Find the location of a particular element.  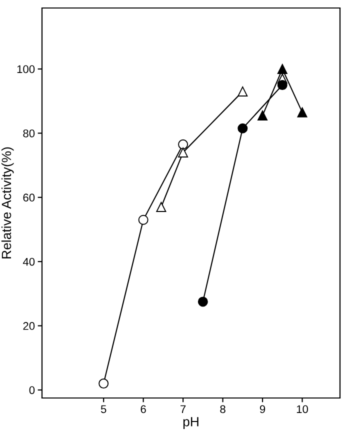

y-tick-label: 100 is located at coordinates (26, 69).